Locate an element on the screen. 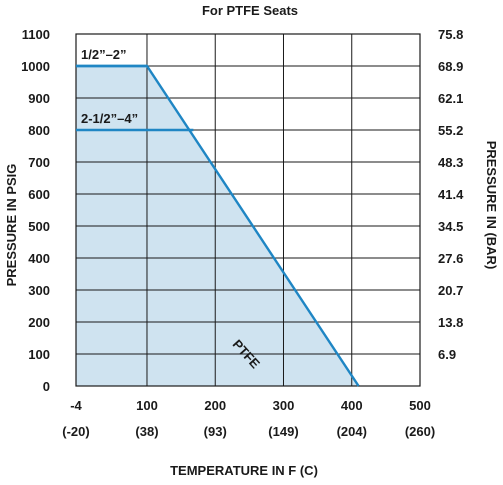 Image resolution: width=503 pixels, height=485 pixels. x-tick-sublabel: (204) is located at coordinates (352, 431).